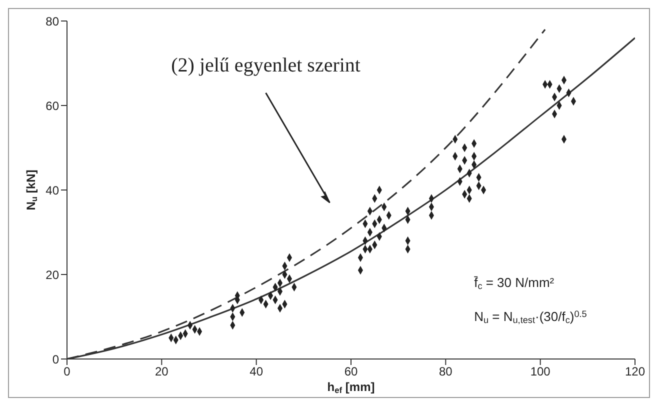  I want to click on annotation: N$_{u}$ = N$_{u,test}$·(30/f$_{c}$)$^{0.5}$, so click(530, 317).